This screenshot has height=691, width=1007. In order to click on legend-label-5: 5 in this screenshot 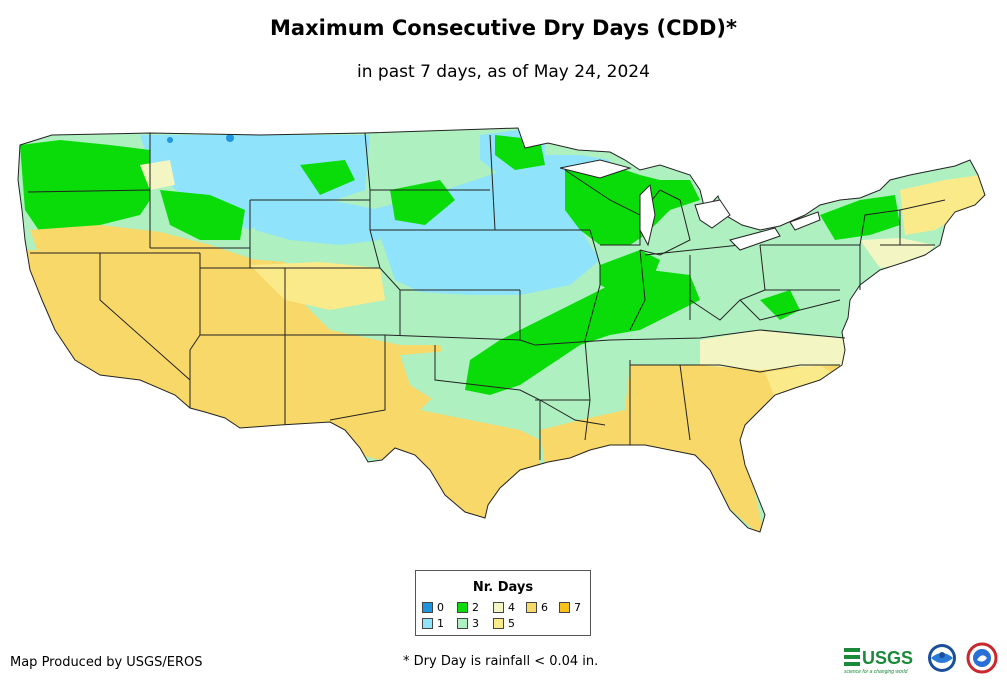, I will do `click(511, 623)`.